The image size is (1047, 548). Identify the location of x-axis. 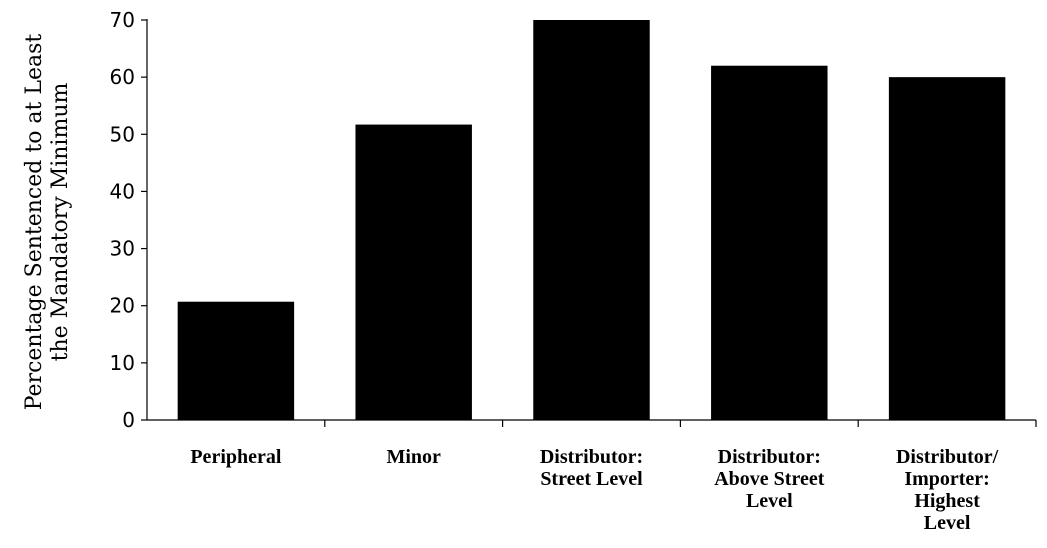
(592, 423).